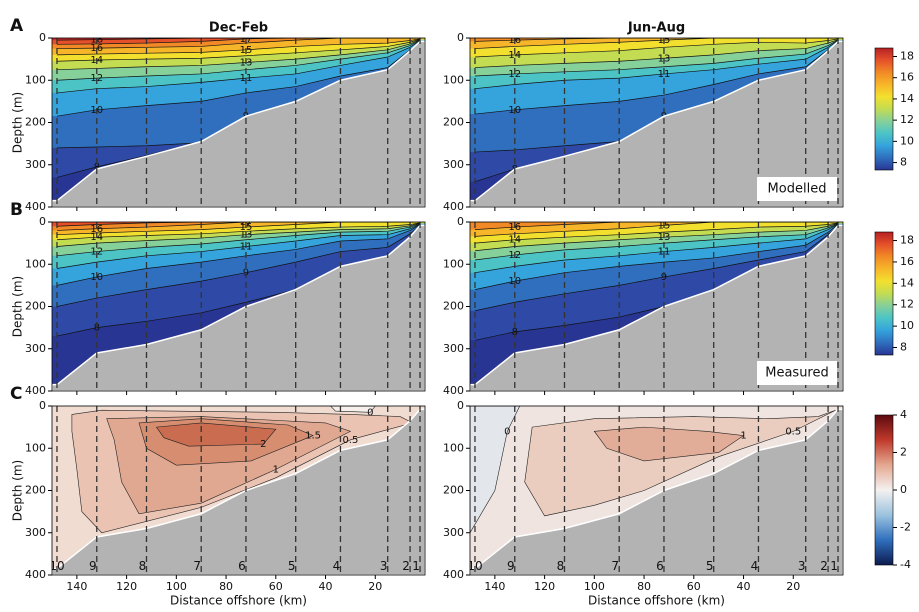 This screenshot has height=612, width=919. Describe the element at coordinates (664, 74) in the screenshot. I see `contour-label: 11` at that location.